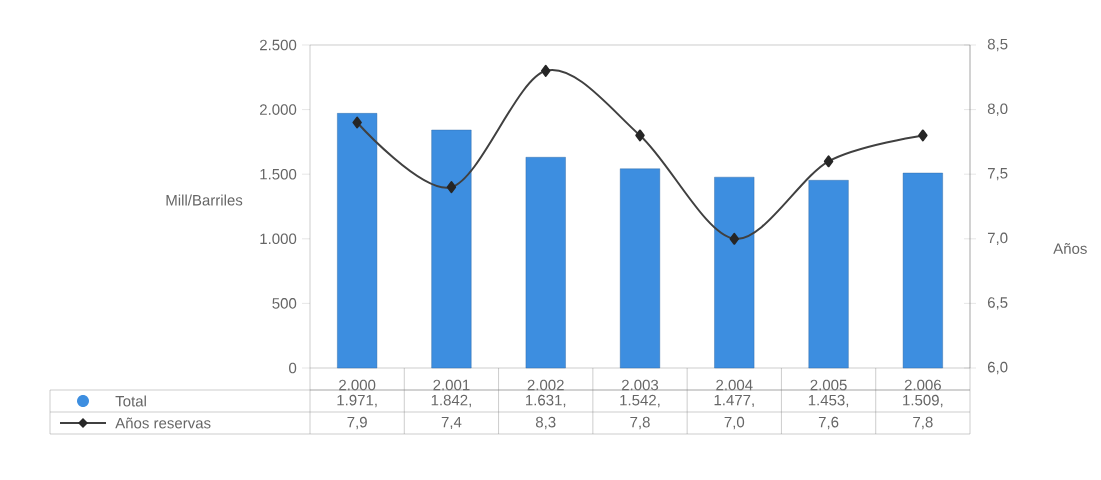  I want to click on x-tick-label: 2.002, so click(545, 385).